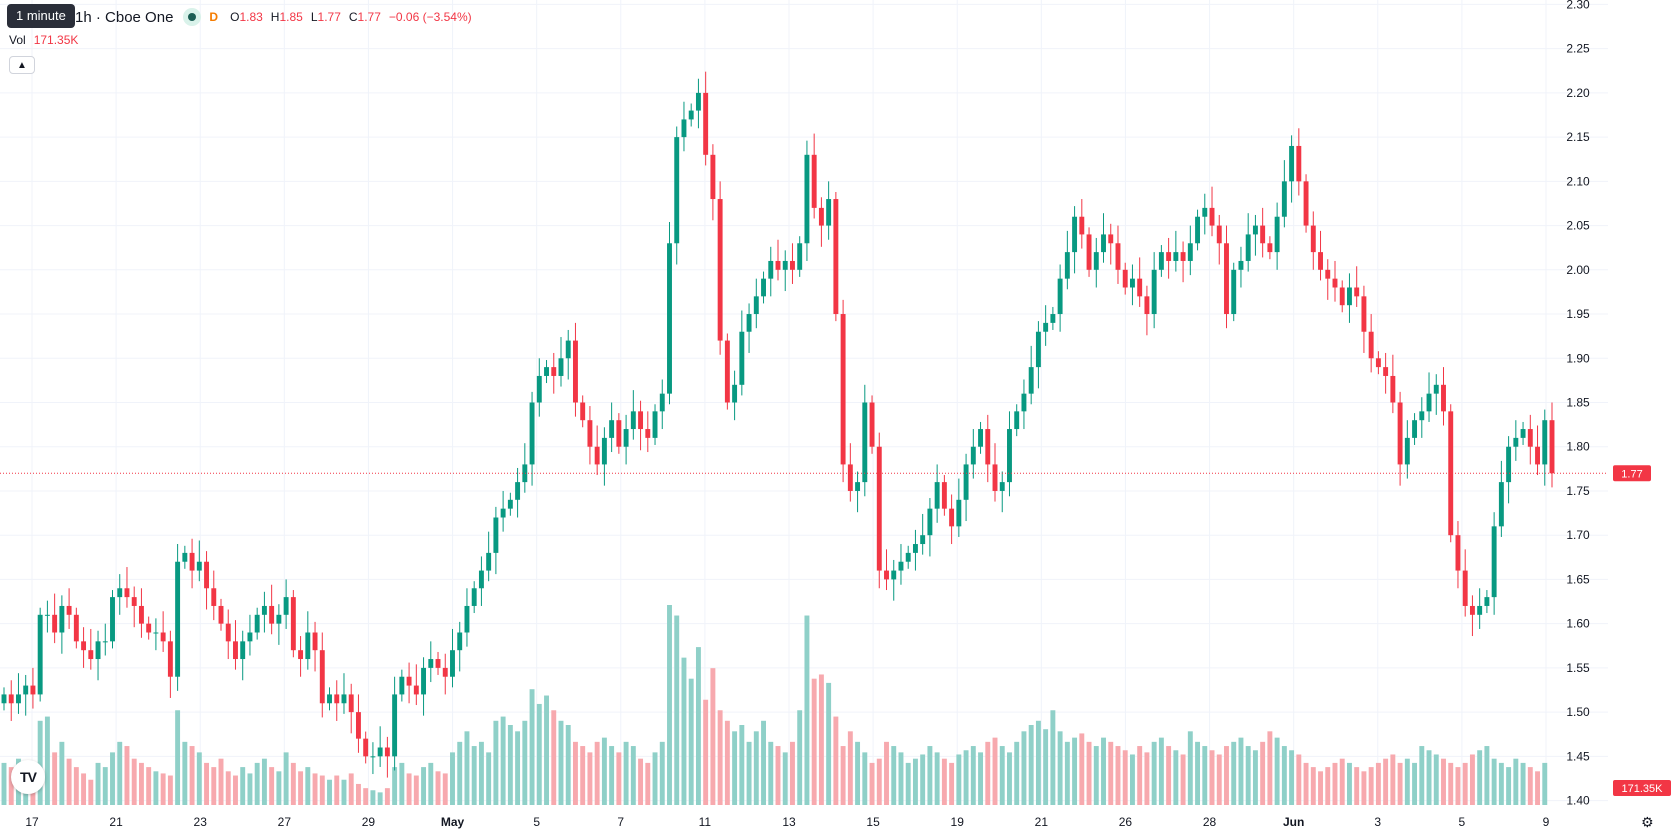 This screenshot has height=835, width=1678. Describe the element at coordinates (214, 17) in the screenshot. I see `data-status-label: D` at that location.